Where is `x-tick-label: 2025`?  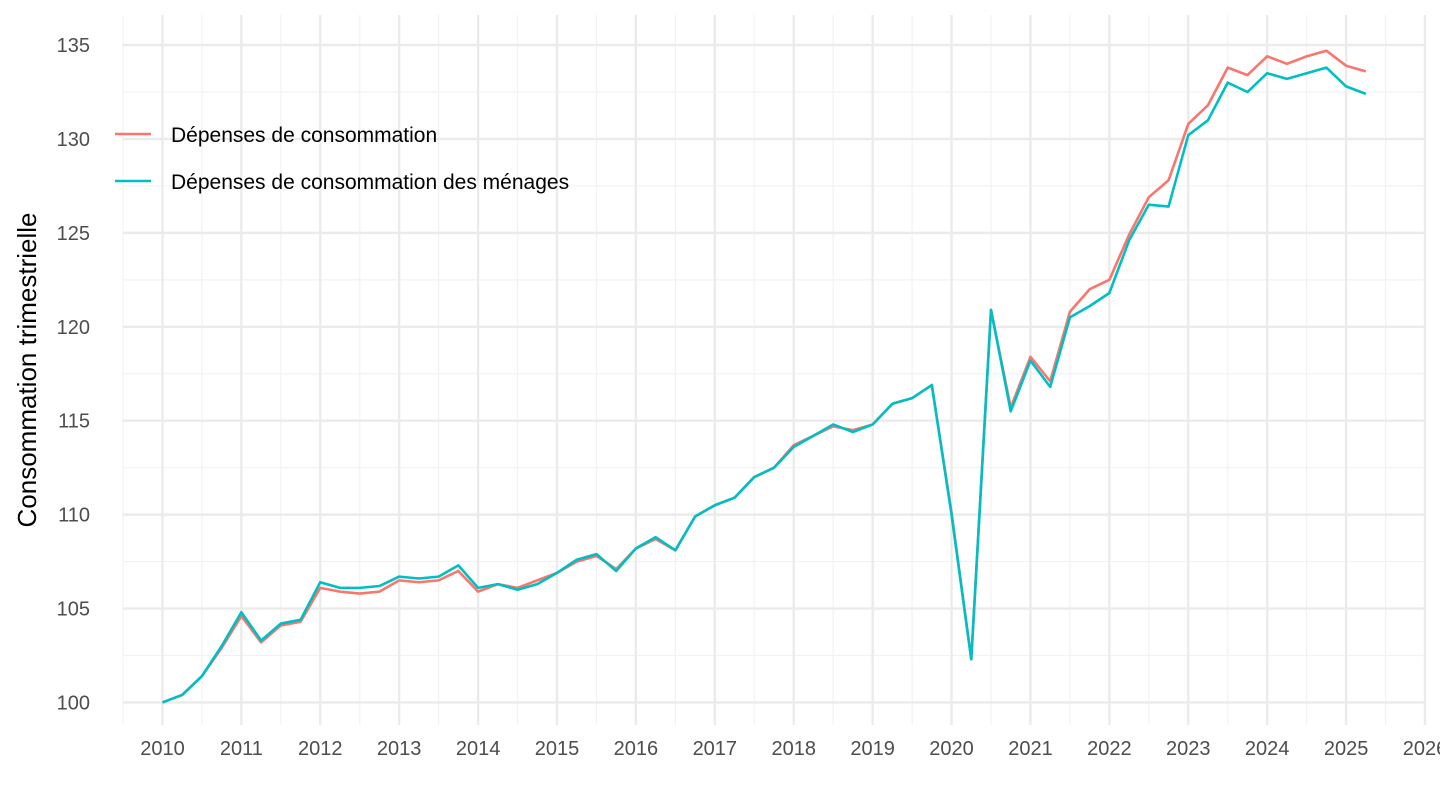
x-tick-label: 2025 is located at coordinates (1346, 749).